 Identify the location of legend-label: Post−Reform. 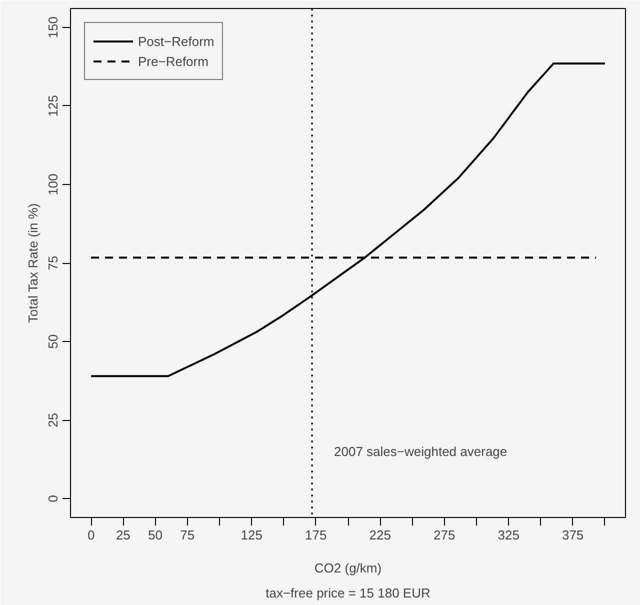
(176, 41).